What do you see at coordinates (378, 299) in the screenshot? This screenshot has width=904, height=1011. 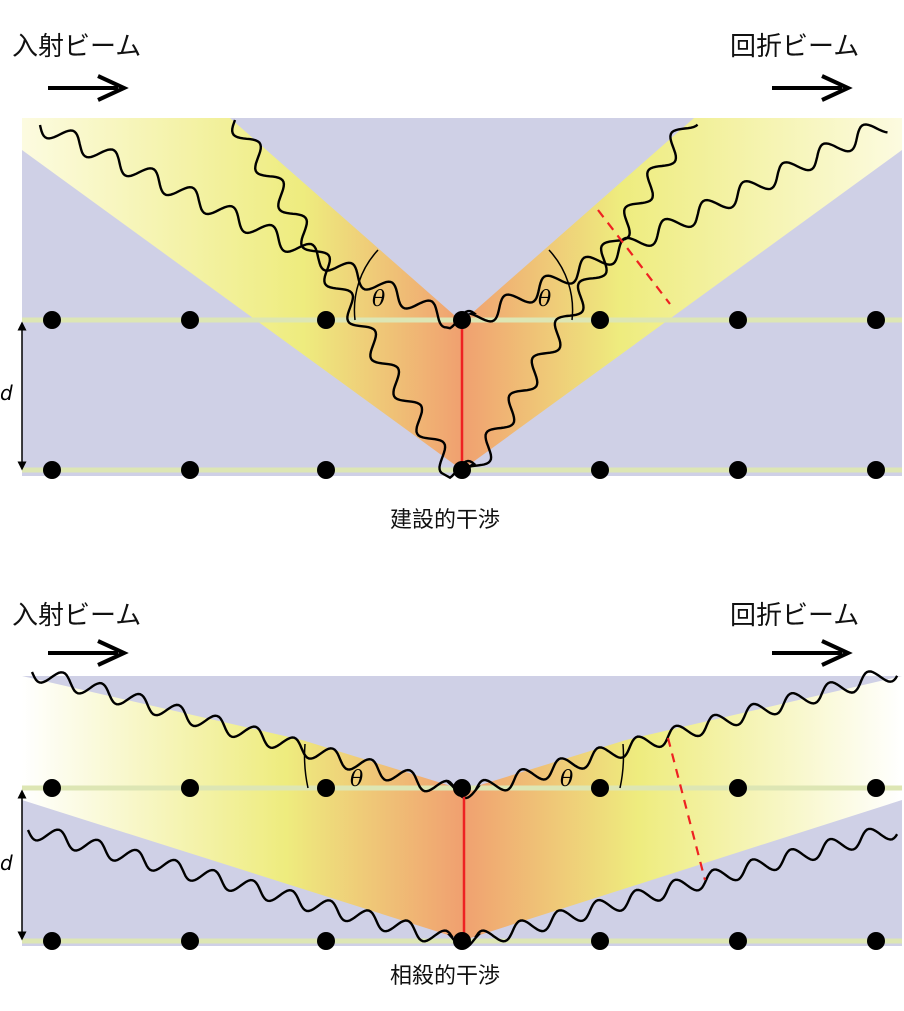 I see `theta-left-top: θ` at bounding box center [378, 299].